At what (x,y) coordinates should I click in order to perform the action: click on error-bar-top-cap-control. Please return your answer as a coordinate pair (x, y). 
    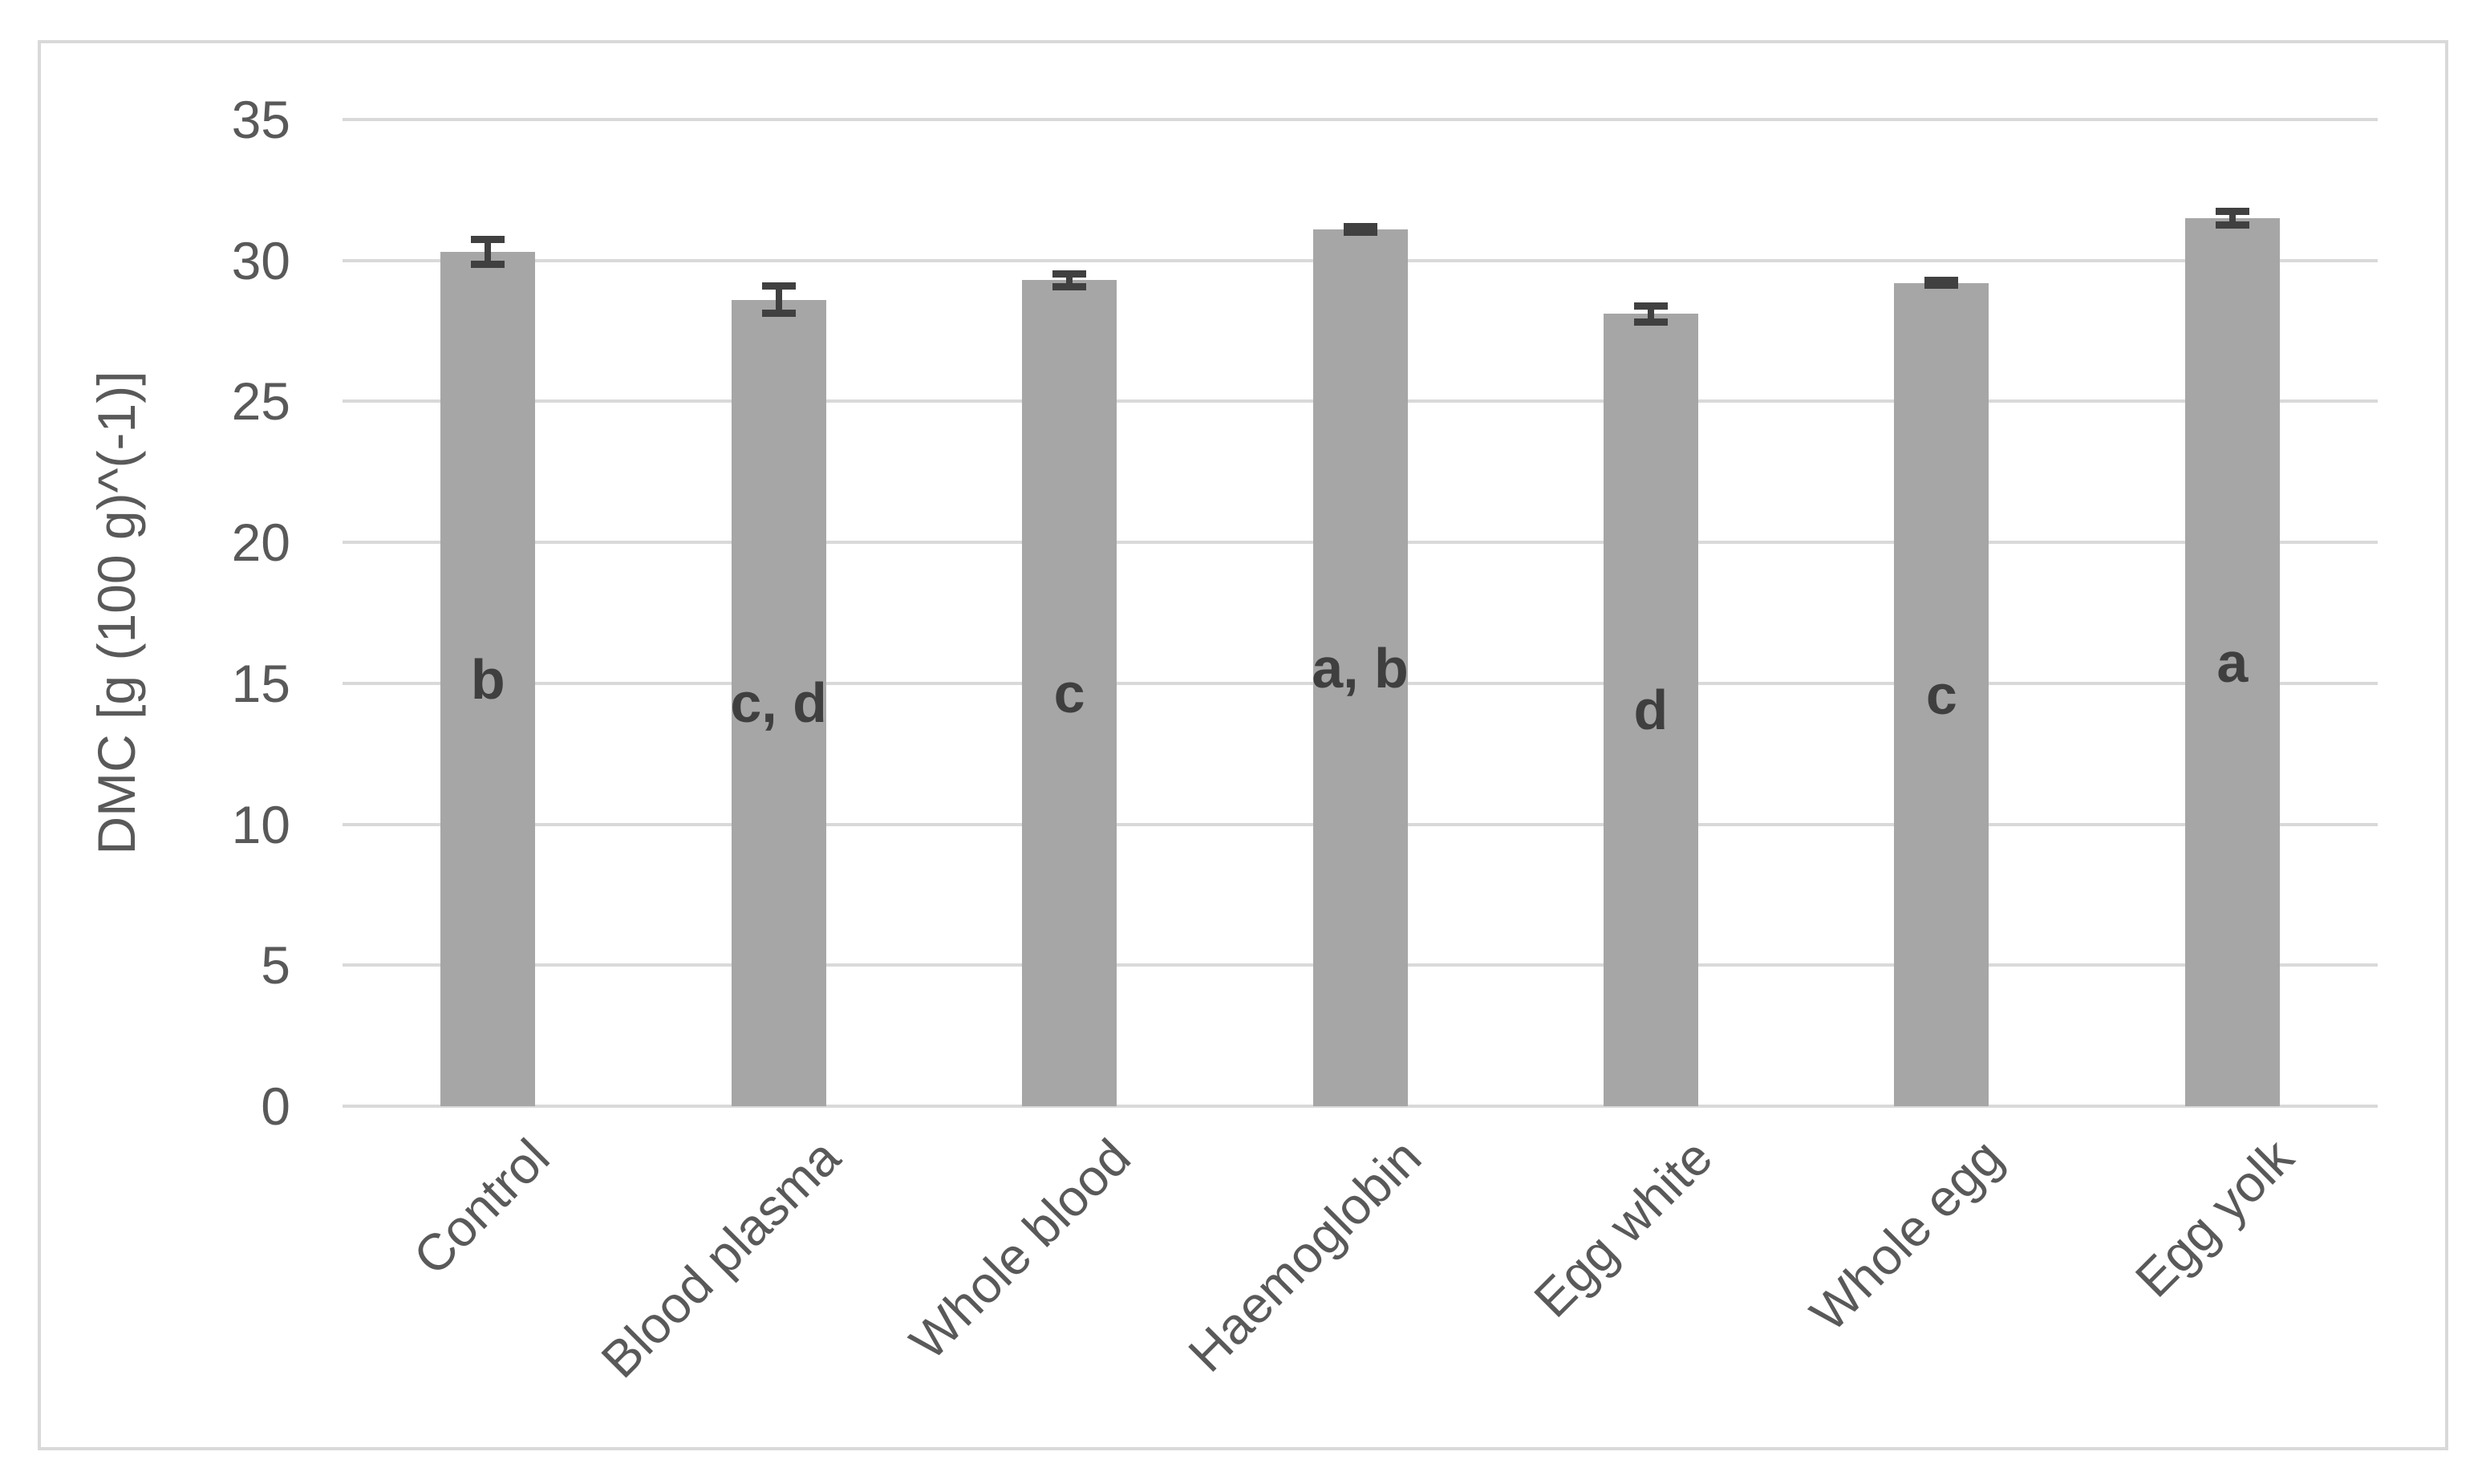
    Looking at the image, I should click on (488, 240).